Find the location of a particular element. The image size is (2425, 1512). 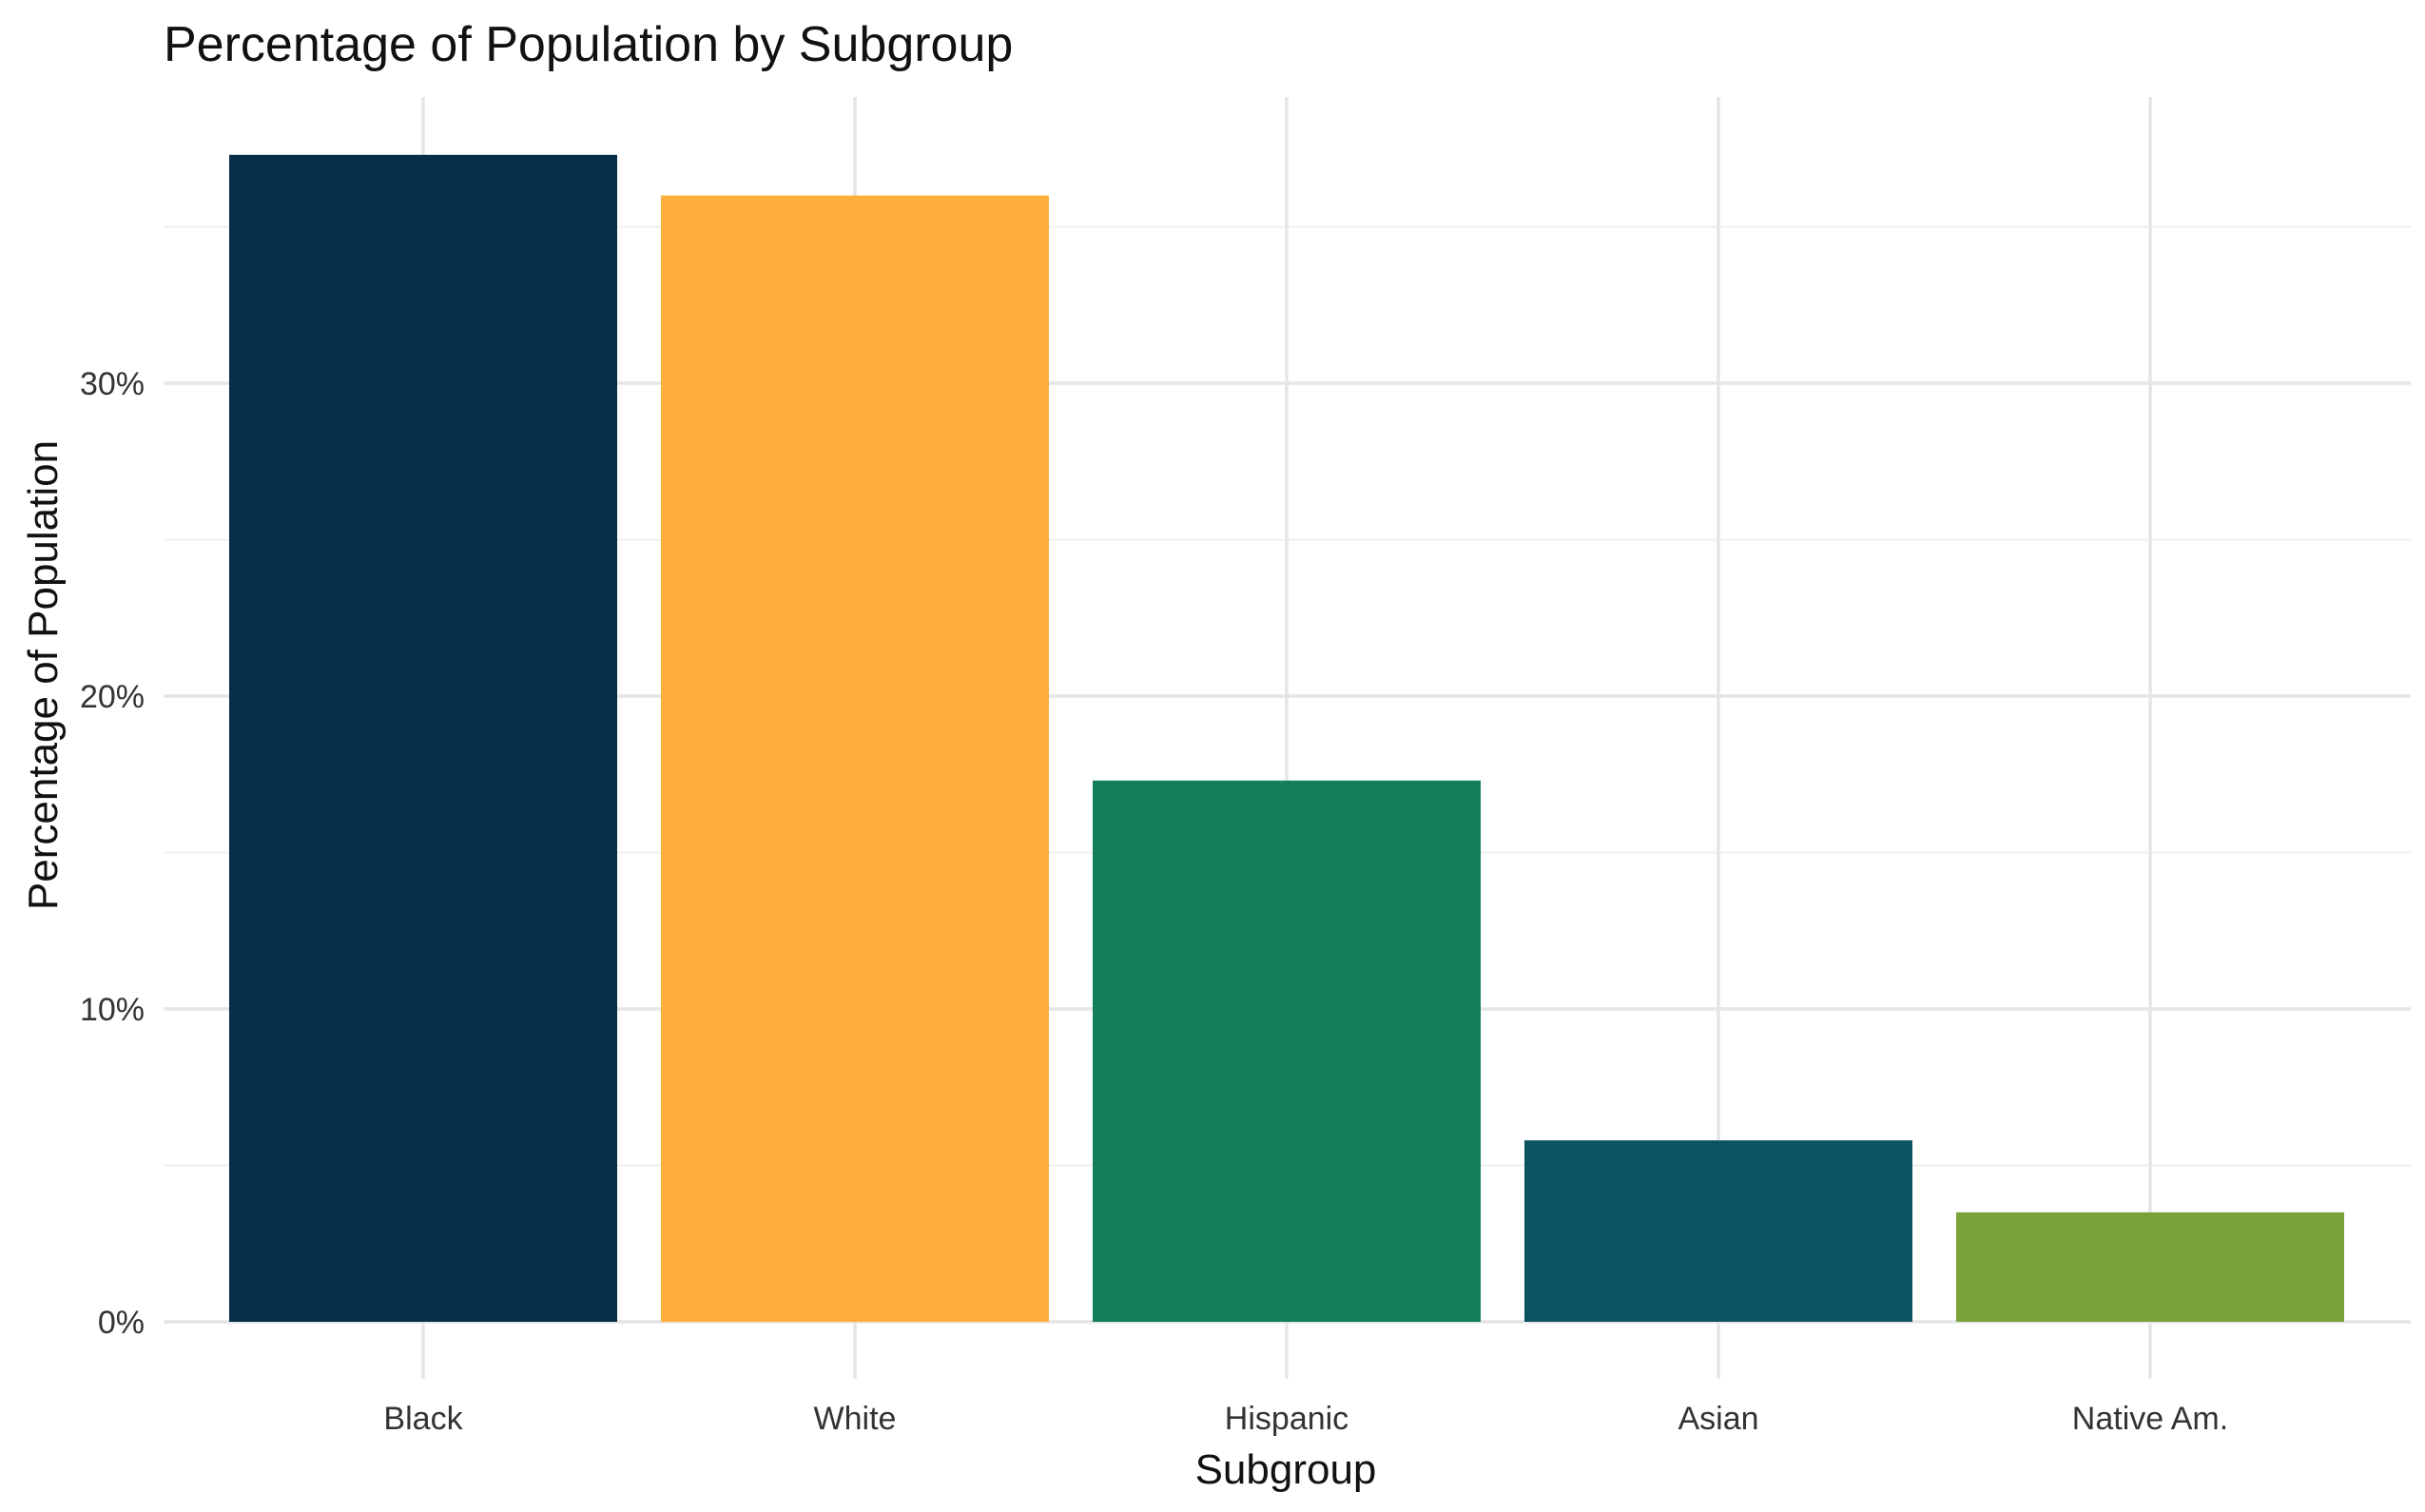

y-tick-label: 10% is located at coordinates (112, 1010).